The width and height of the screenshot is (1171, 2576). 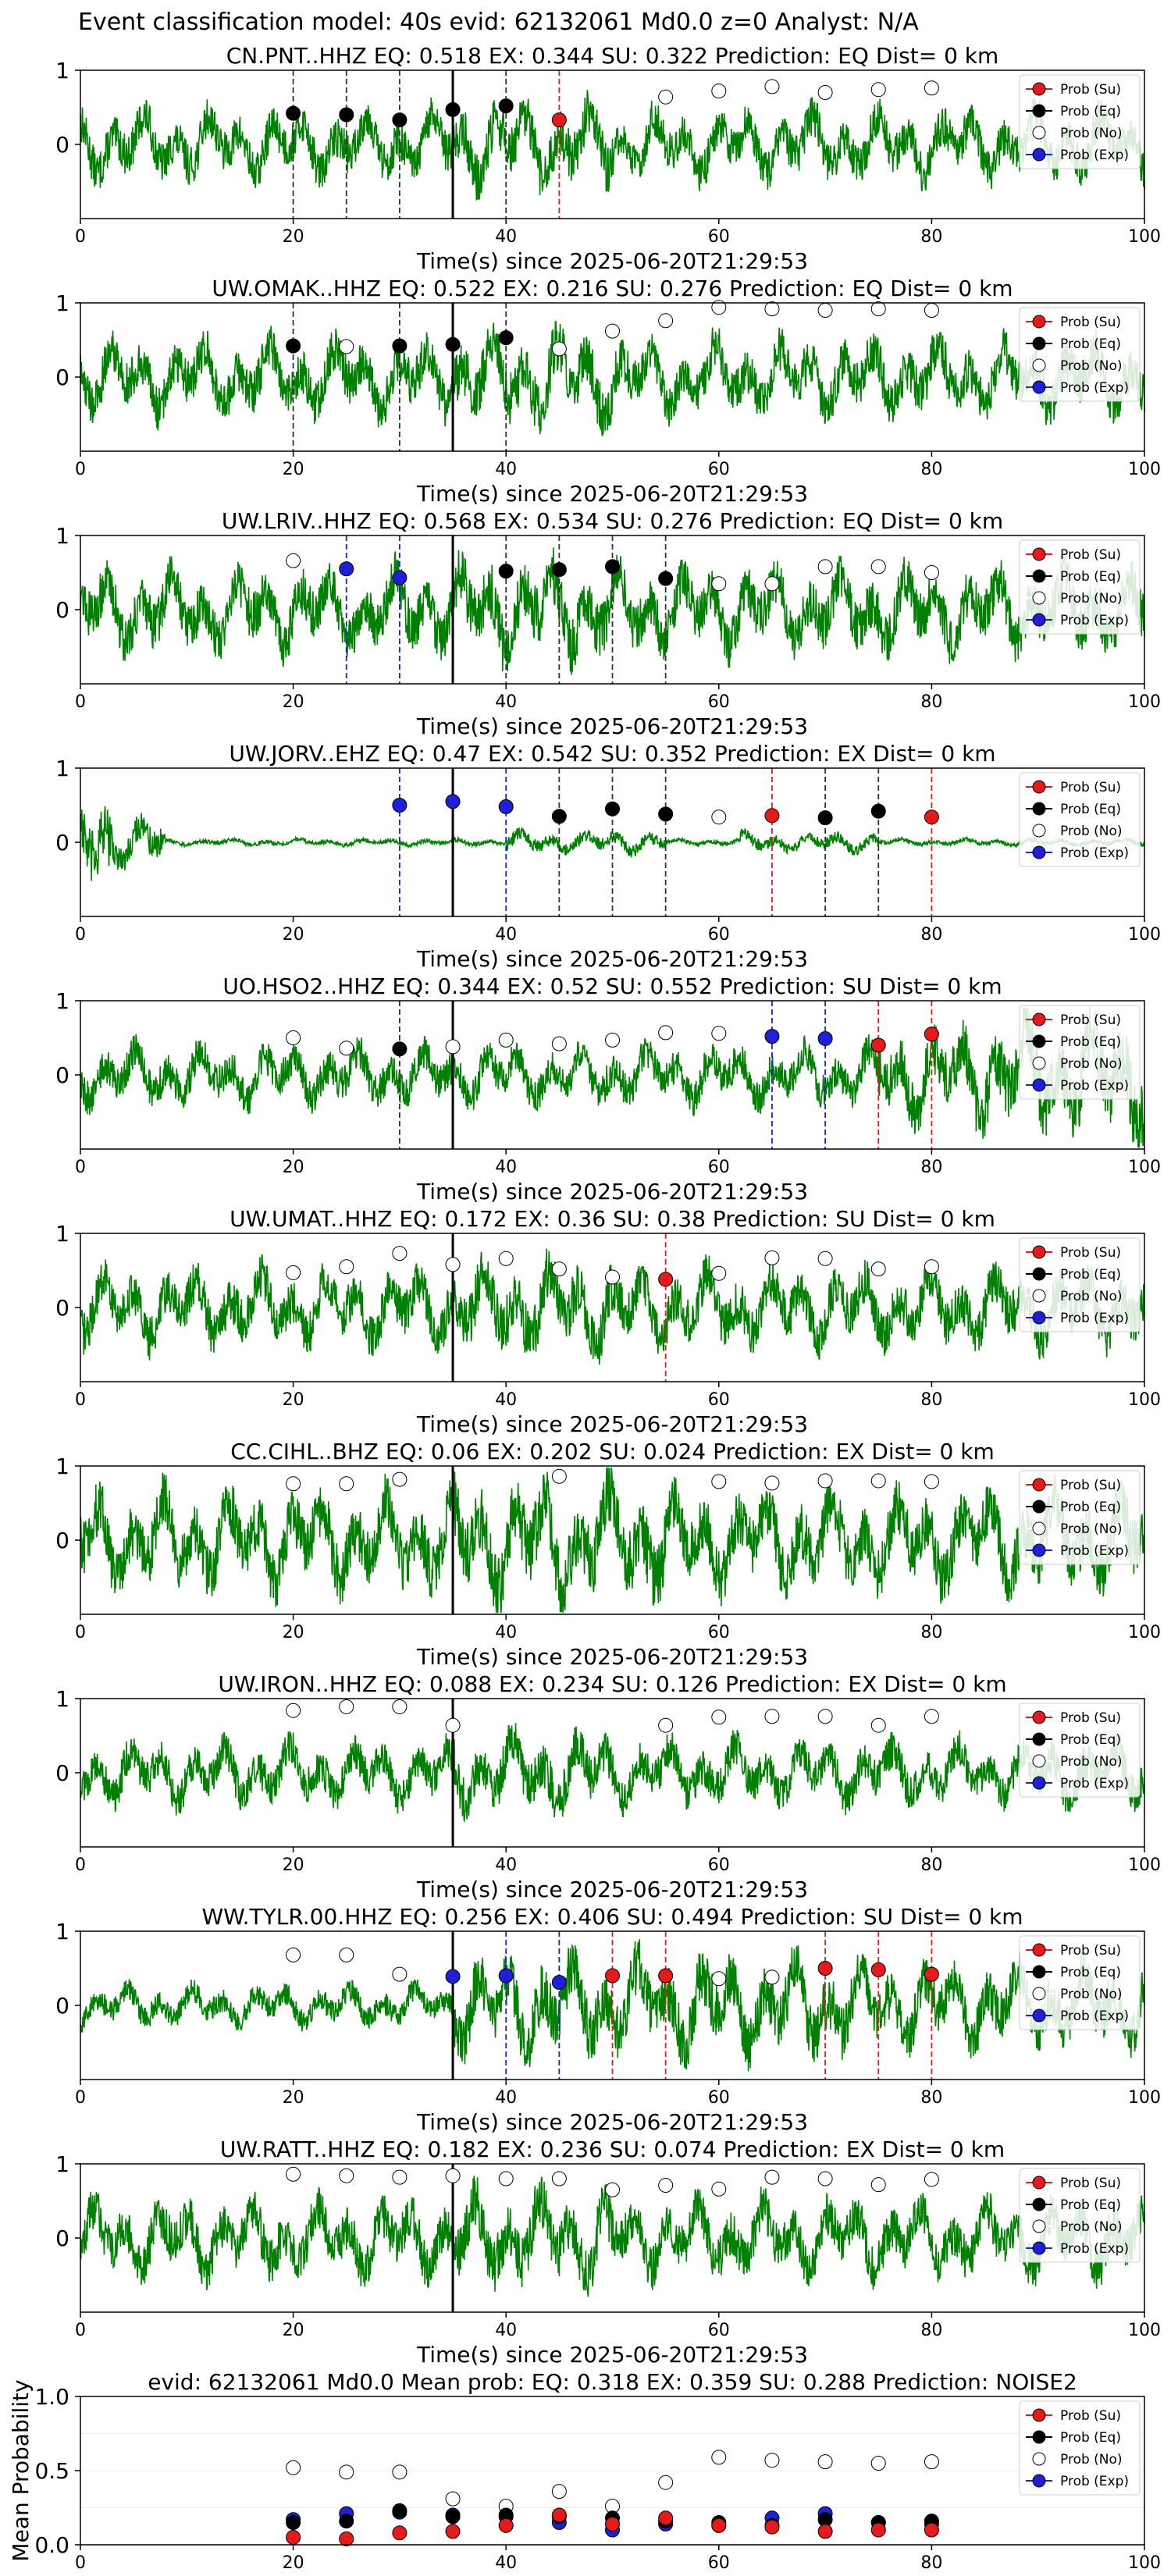 What do you see at coordinates (21, 2470) in the screenshot?
I see `y-axis-label: Mean Probability` at bounding box center [21, 2470].